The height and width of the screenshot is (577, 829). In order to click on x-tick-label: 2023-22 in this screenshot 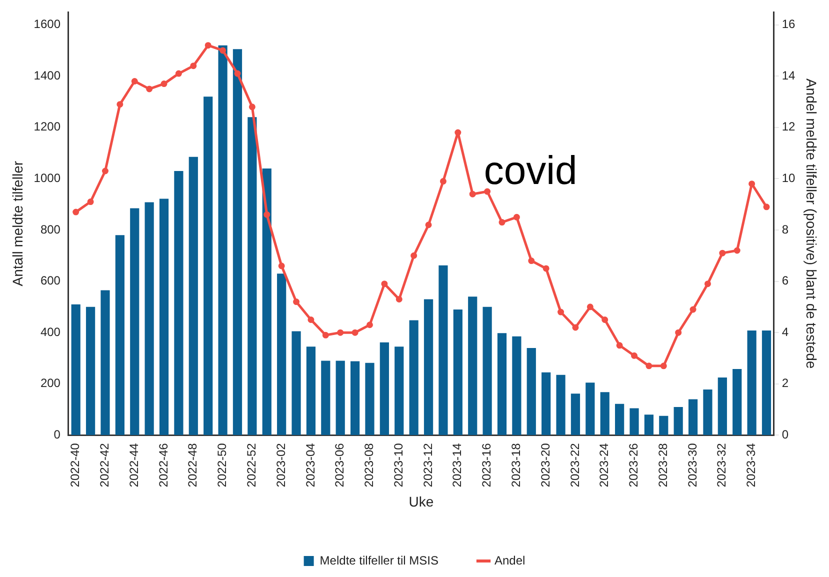, I will do `click(575, 465)`.